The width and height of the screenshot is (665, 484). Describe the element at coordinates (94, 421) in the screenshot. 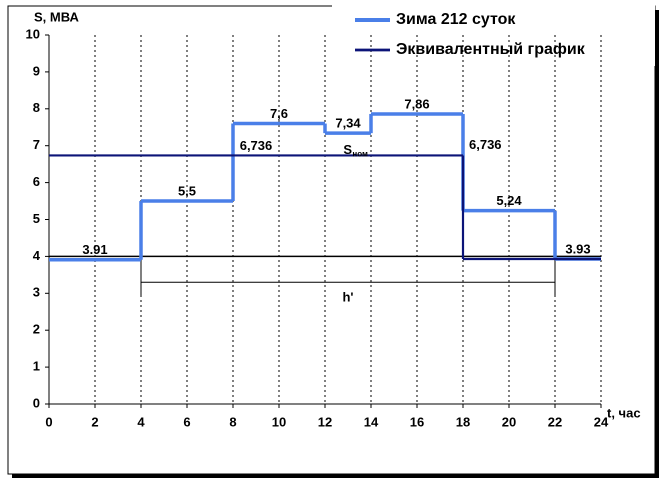

I see `x-tick-label: 2` at that location.